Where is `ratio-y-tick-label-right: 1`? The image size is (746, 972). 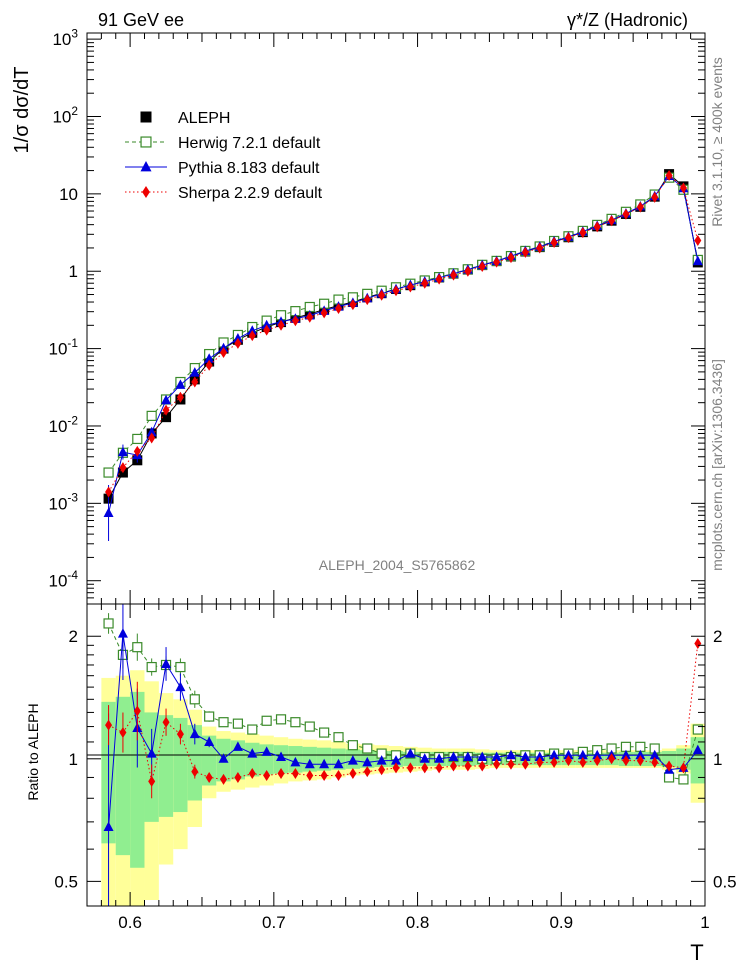 ratio-y-tick-label-right: 1 is located at coordinates (717, 759).